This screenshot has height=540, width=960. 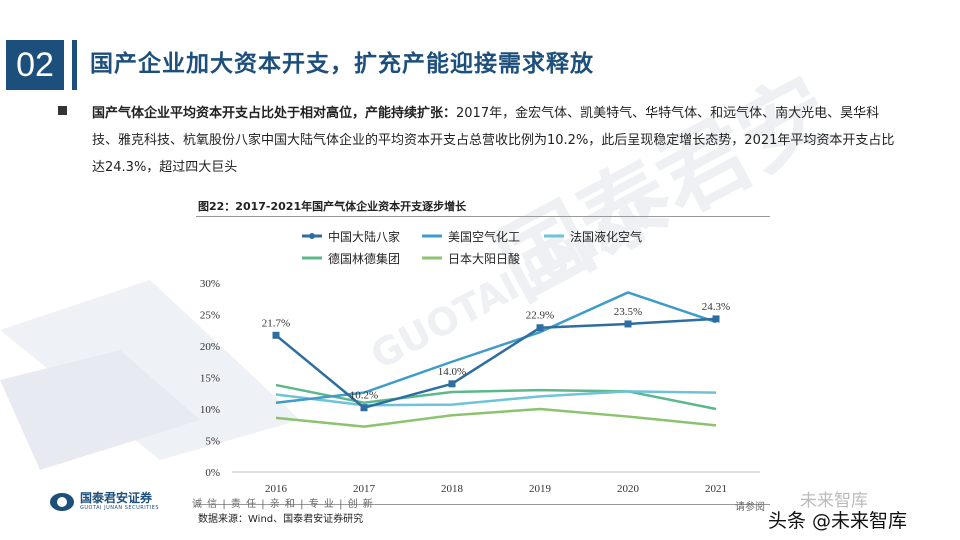 I want to click on legend-label: 德国林德集团, so click(x=364, y=258).